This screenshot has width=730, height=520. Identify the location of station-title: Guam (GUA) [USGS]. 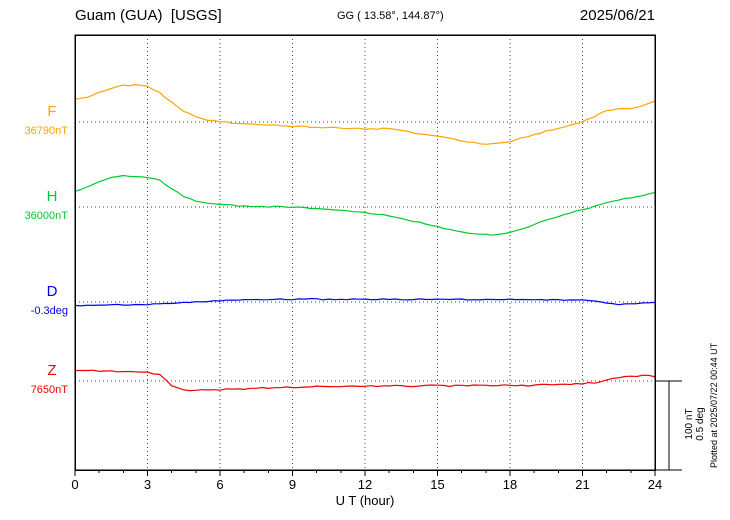
(148, 15).